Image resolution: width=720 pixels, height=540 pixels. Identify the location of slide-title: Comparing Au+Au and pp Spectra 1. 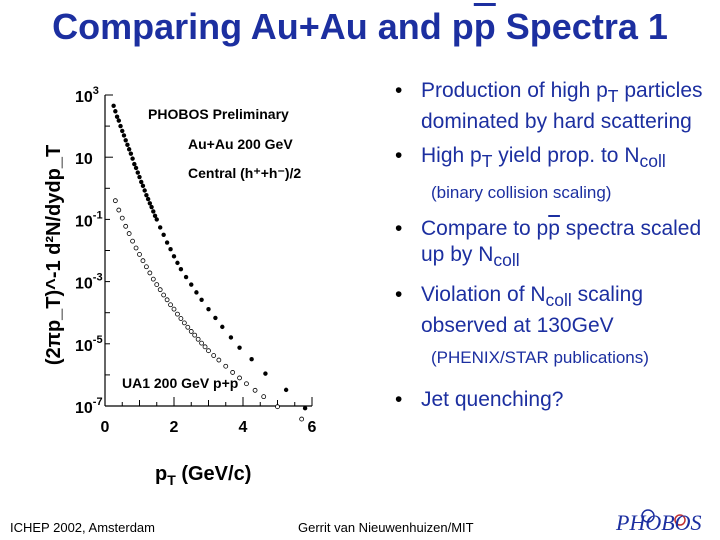
(360, 26).